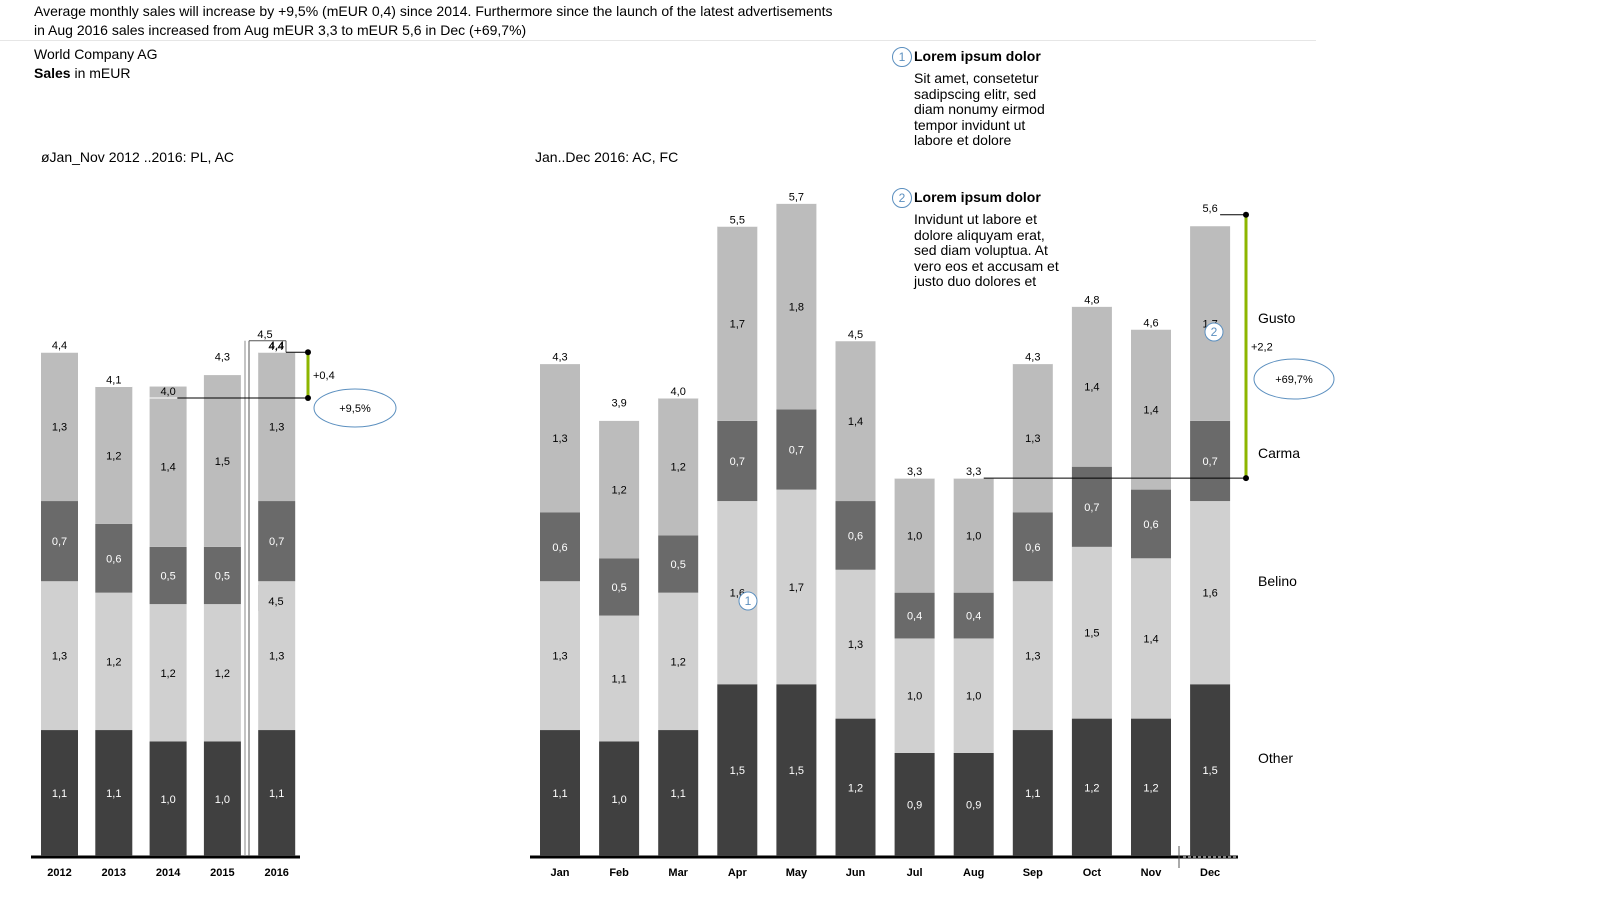  I want to click on chart2-bar-carma-aug, so click(973, 615).